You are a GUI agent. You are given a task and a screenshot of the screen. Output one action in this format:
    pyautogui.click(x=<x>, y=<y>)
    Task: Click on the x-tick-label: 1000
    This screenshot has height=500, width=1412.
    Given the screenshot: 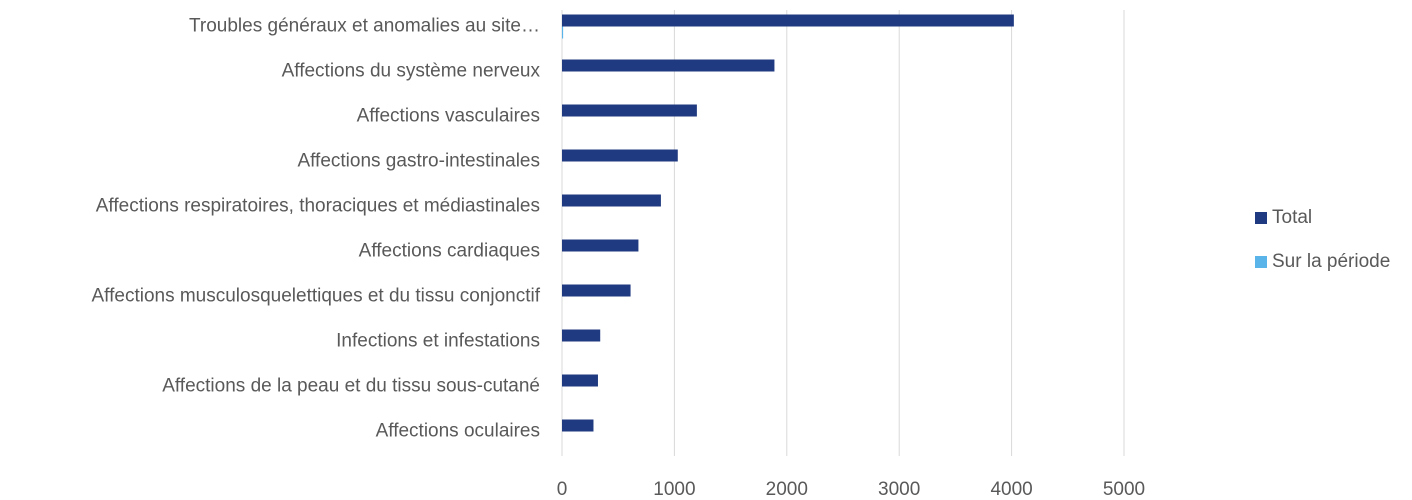 What is the action you would take?
    pyautogui.click(x=674, y=489)
    